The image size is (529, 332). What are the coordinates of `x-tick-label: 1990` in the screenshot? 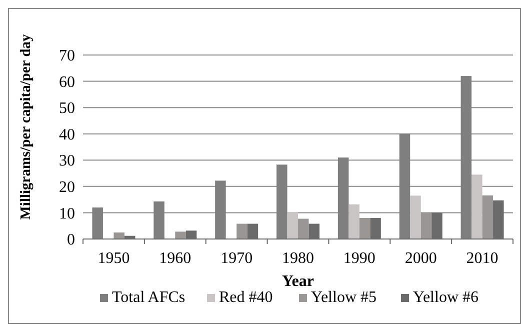 It's located at (359, 258).